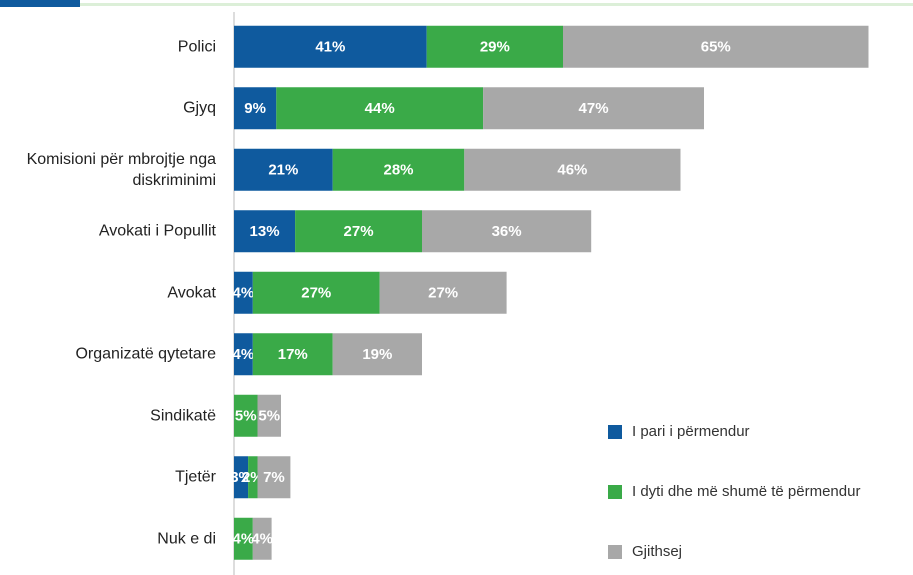 Image resolution: width=913 pixels, height=575 pixels. What do you see at coordinates (657, 551) in the screenshot?
I see `legend-label: Gjithsej` at bounding box center [657, 551].